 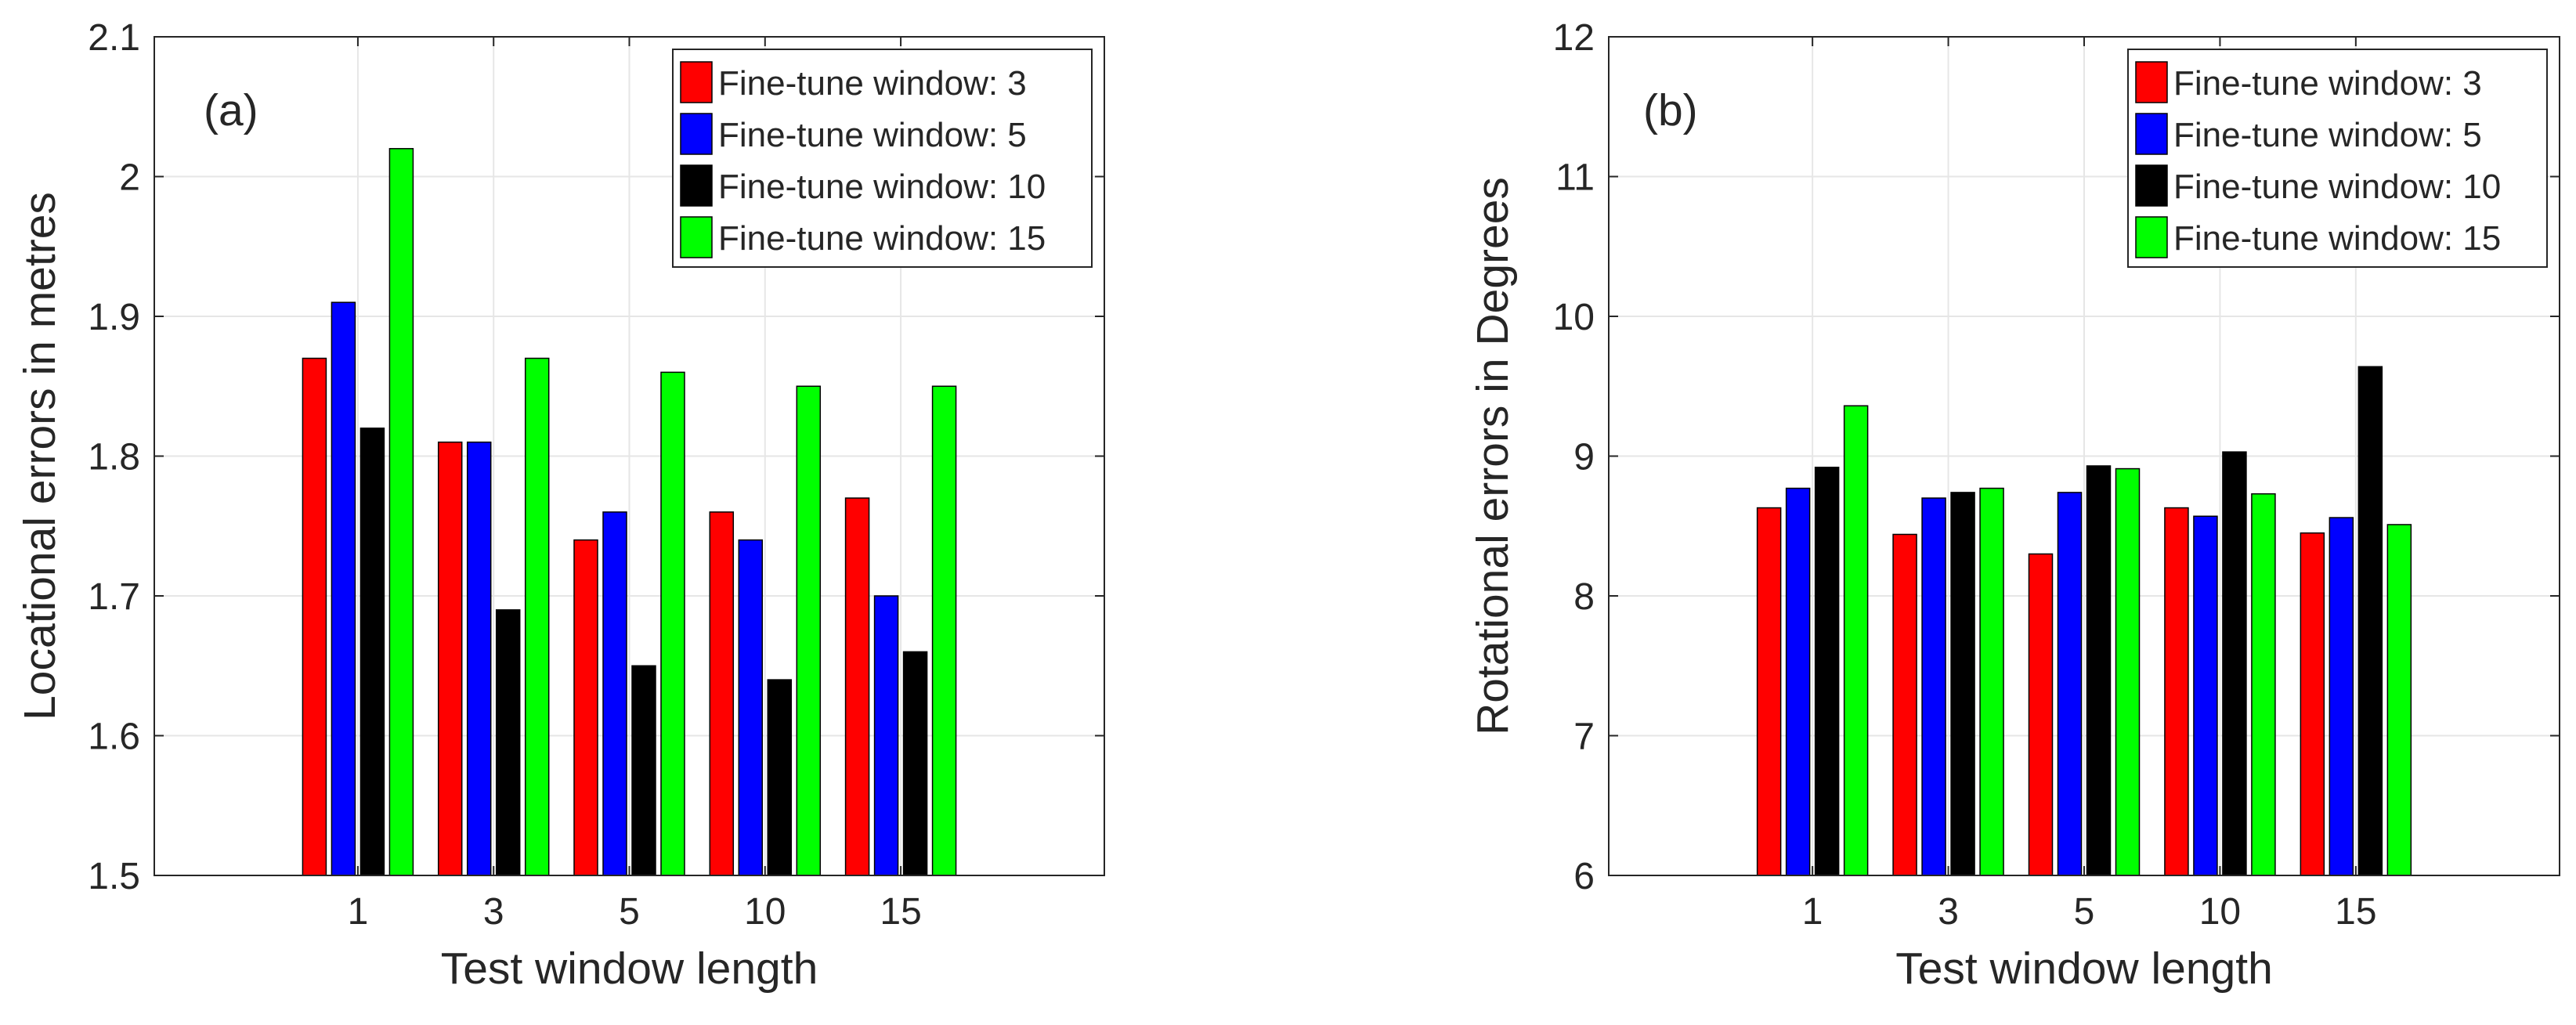 What do you see at coordinates (114, 737) in the screenshot?
I see `y-tick-label: 1.6` at bounding box center [114, 737].